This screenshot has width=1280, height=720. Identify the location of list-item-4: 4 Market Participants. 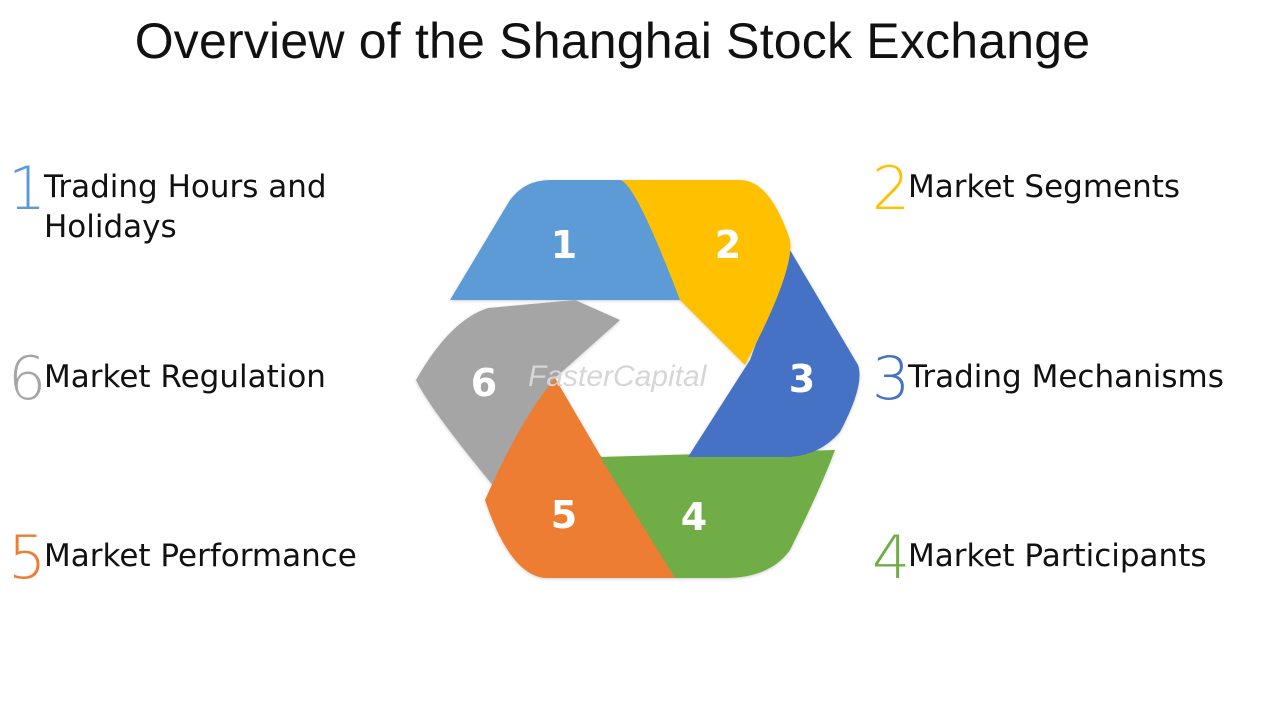
(1062, 576).